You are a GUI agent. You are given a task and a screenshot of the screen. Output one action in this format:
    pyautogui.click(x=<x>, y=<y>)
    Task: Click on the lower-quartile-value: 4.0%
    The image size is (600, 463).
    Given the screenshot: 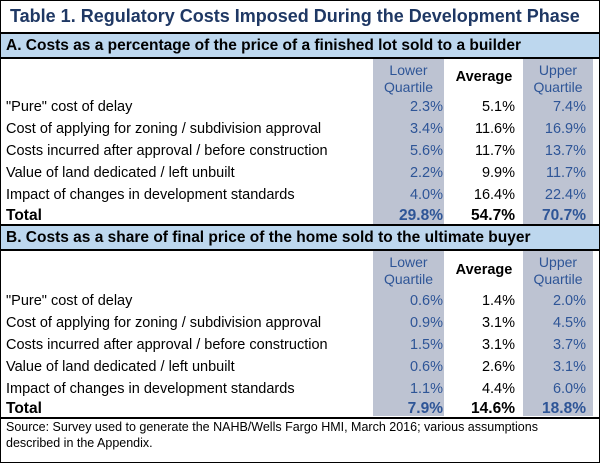 What is the action you would take?
    pyautogui.click(x=426, y=195)
    